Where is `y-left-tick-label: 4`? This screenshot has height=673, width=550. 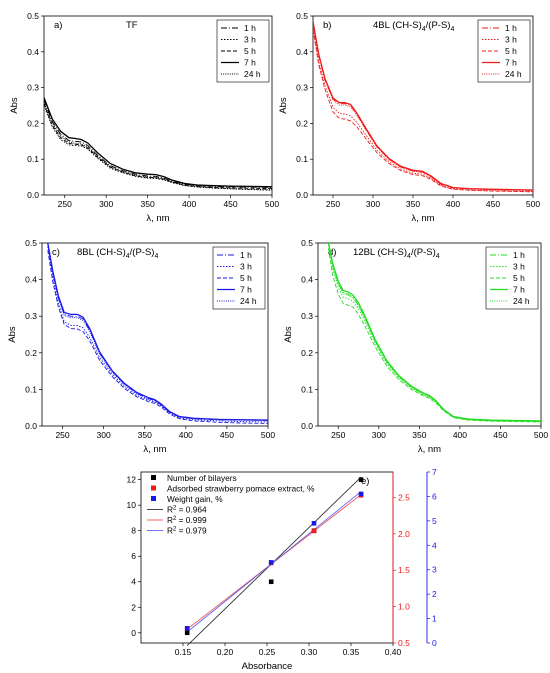
y-left-tick-label: 4 is located at coordinates (133, 582).